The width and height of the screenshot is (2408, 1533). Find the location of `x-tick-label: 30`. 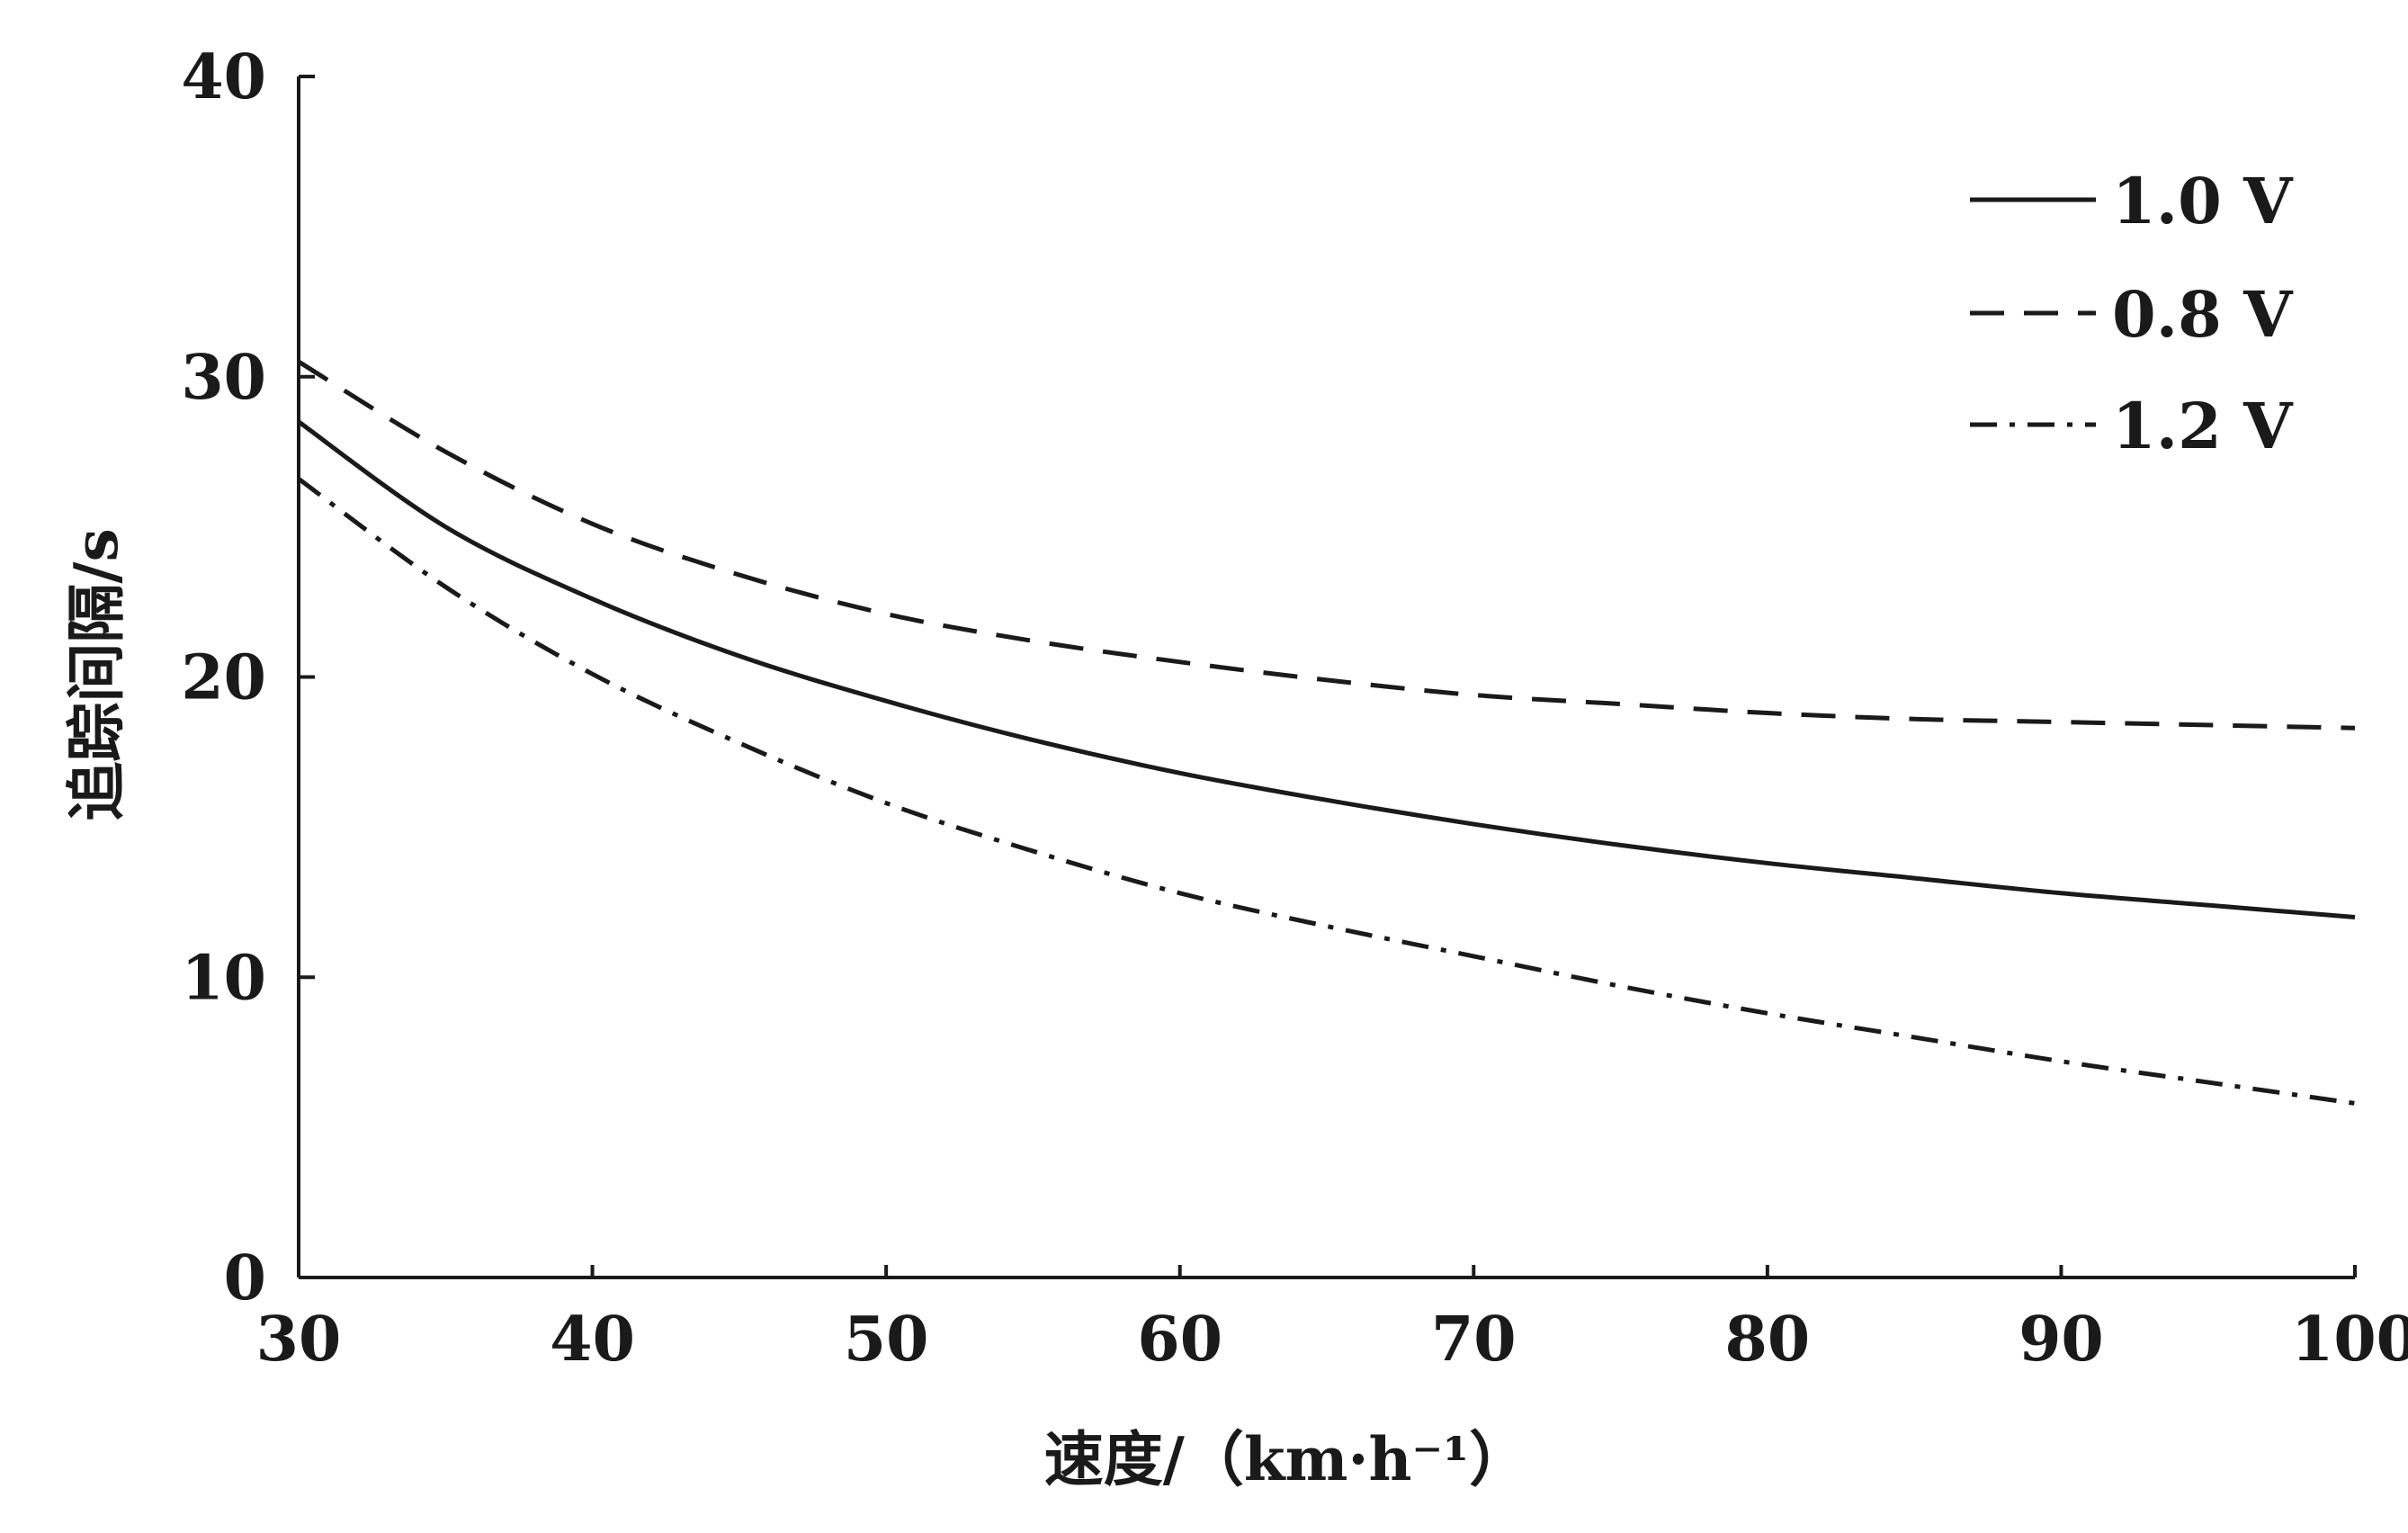

x-tick-label: 30 is located at coordinates (299, 1340).